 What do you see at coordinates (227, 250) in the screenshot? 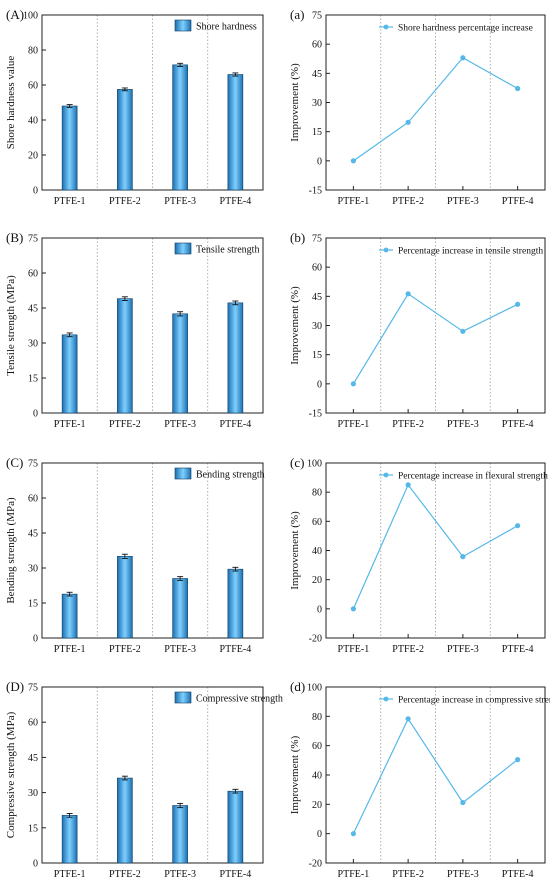
I see `legend-label: Tensile strength` at bounding box center [227, 250].